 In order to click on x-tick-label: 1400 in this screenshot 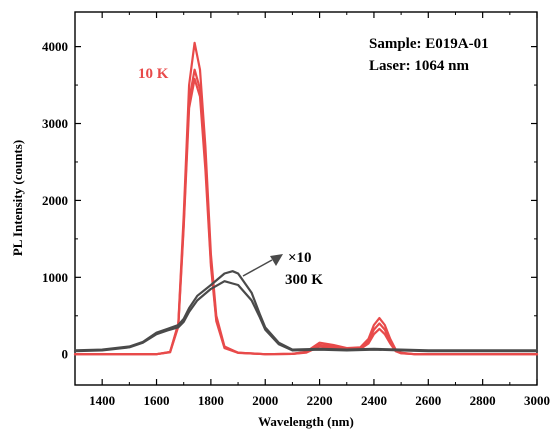, I will do `click(102, 400)`.